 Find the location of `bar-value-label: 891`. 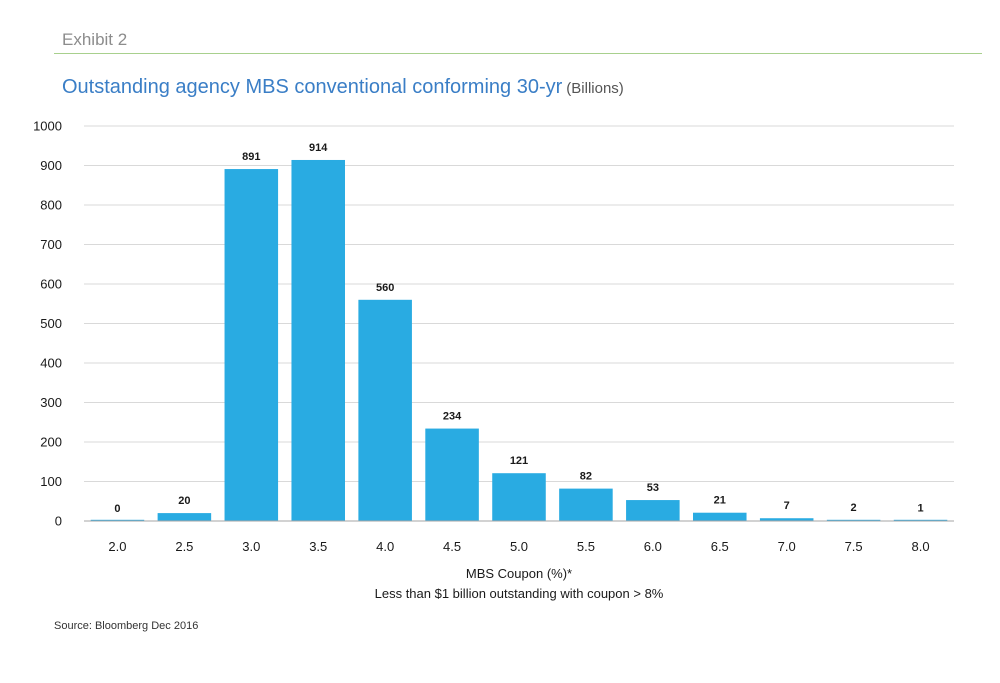

bar-value-label: 891 is located at coordinates (251, 157).